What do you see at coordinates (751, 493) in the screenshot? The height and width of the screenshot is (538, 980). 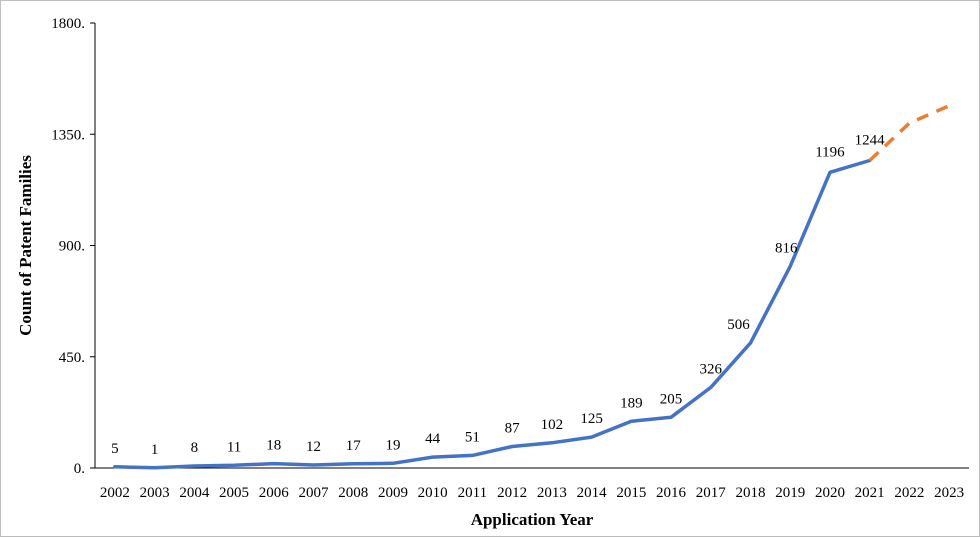 I see `x-tick-label: 2018` at bounding box center [751, 493].